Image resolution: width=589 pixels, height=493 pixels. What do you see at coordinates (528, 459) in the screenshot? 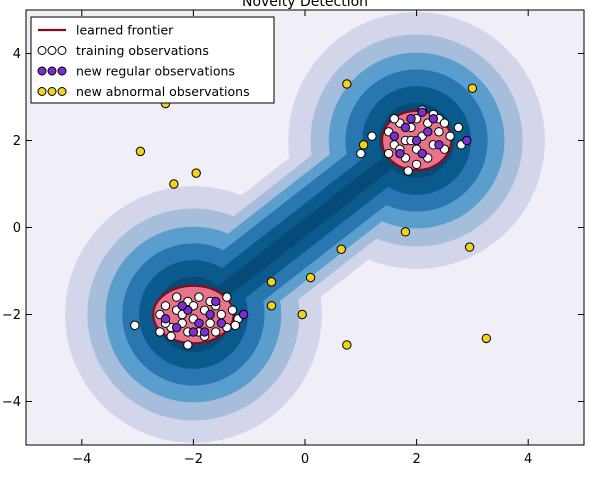
I see `x-tick-label: 4` at bounding box center [528, 459].